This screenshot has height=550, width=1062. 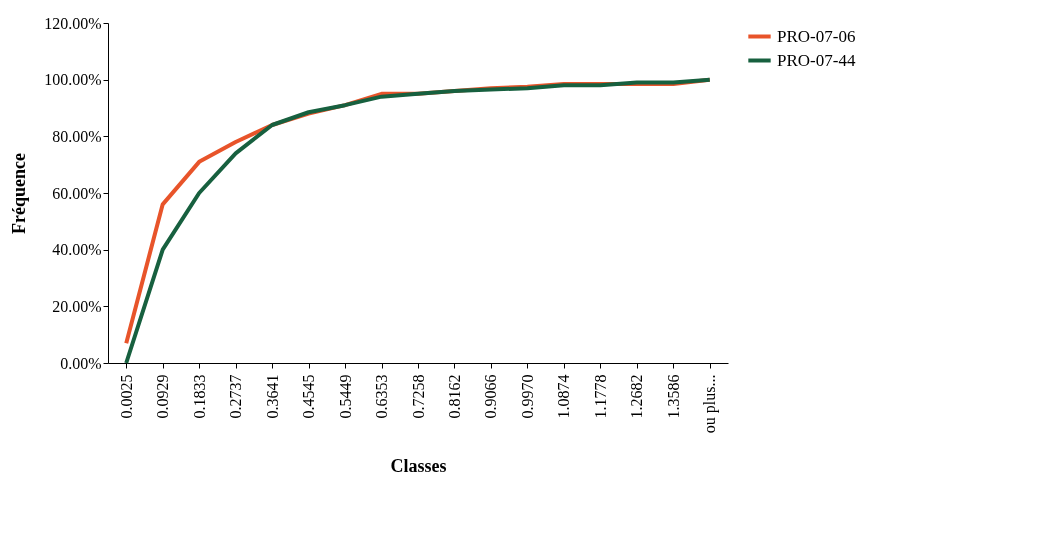 I want to click on y-tick-label: 80.00%, so click(x=77, y=136).